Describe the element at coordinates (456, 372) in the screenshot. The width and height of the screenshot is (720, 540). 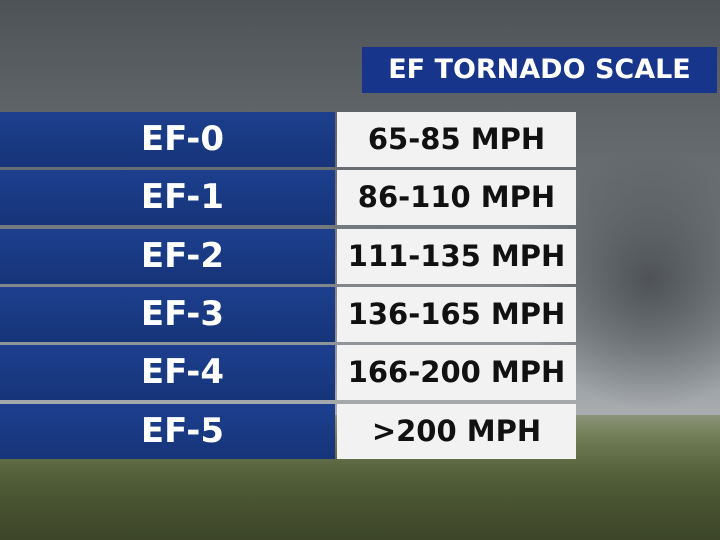
I see `wind-speed: 166-200 MPH` at that location.